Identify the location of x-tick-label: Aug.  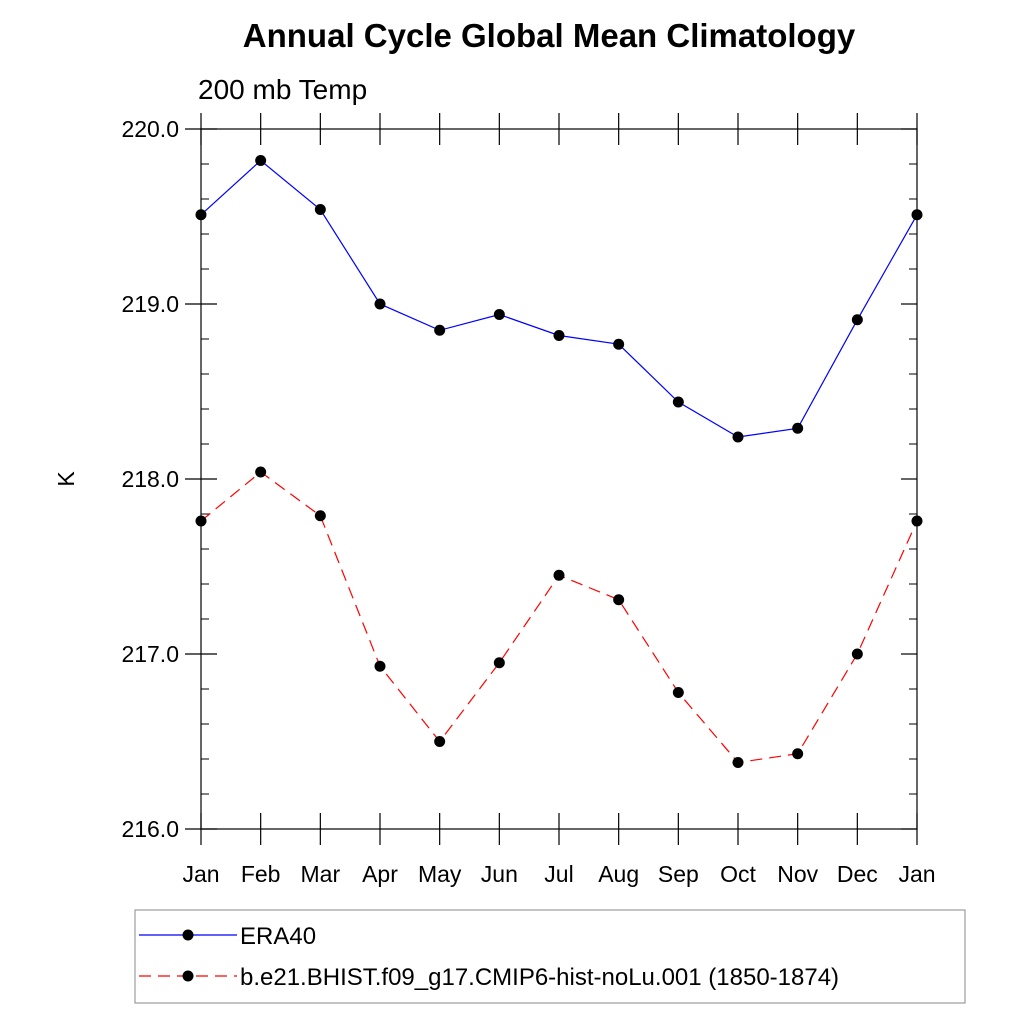
(618, 874).